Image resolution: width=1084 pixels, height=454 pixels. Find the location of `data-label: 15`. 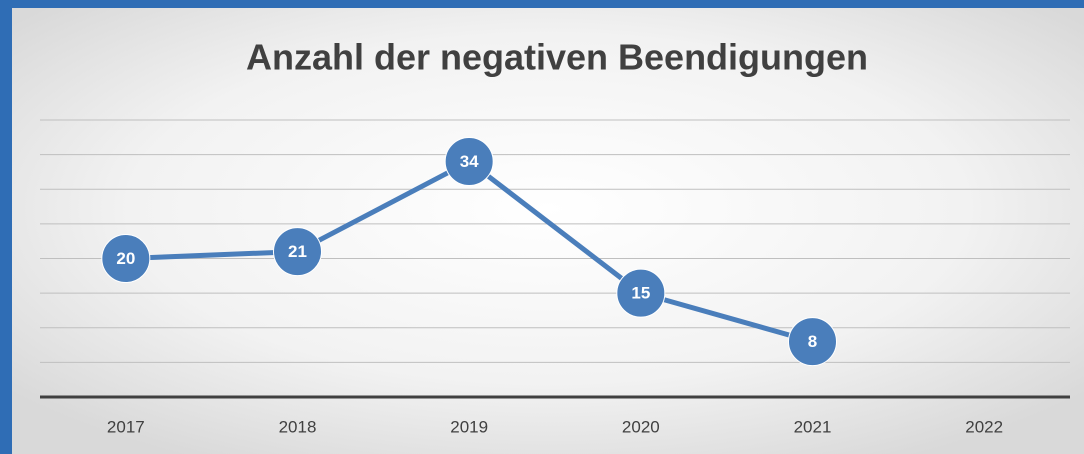

data-label: 15 is located at coordinates (640, 293).